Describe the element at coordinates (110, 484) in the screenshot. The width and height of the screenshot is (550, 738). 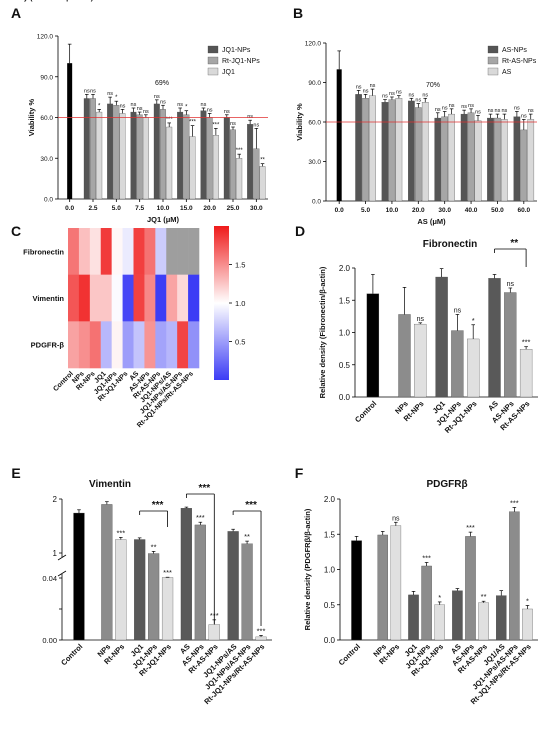
I see `panel-e-title: Vimentin` at that location.